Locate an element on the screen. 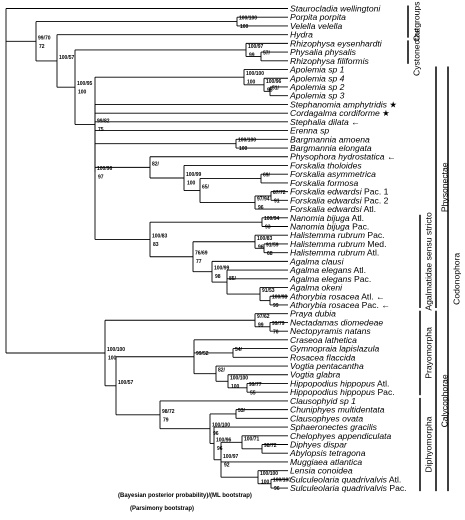  support-posterior-ml: 100/98 is located at coordinates (280, 298).